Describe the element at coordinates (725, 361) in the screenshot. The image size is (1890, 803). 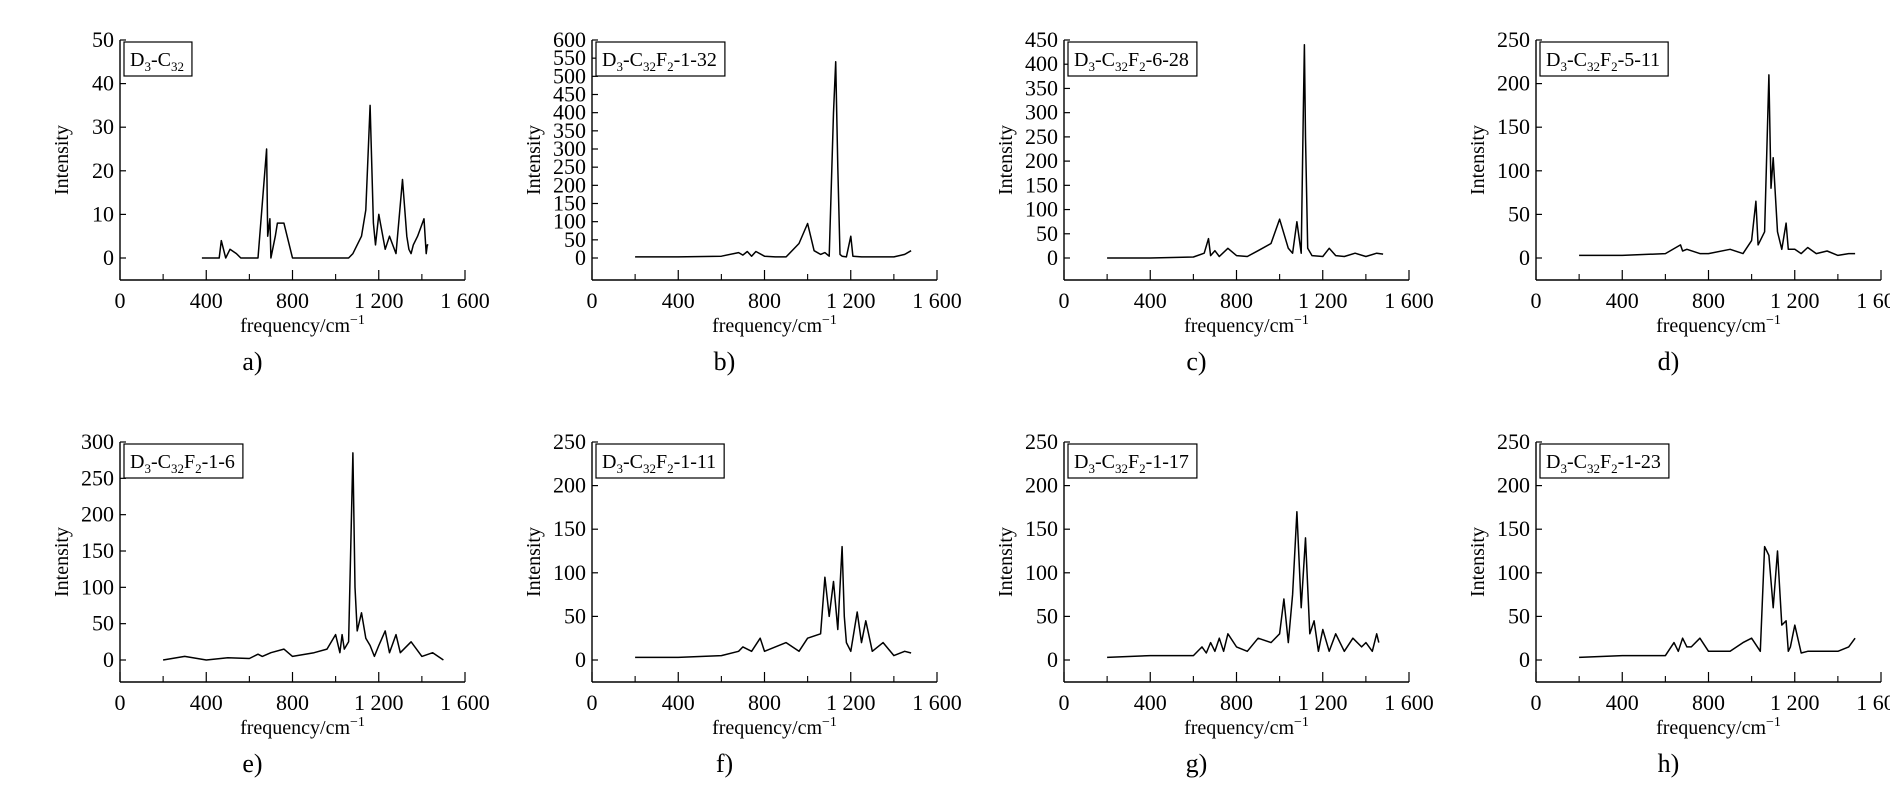
I see `panel-caption: b)` at that location.